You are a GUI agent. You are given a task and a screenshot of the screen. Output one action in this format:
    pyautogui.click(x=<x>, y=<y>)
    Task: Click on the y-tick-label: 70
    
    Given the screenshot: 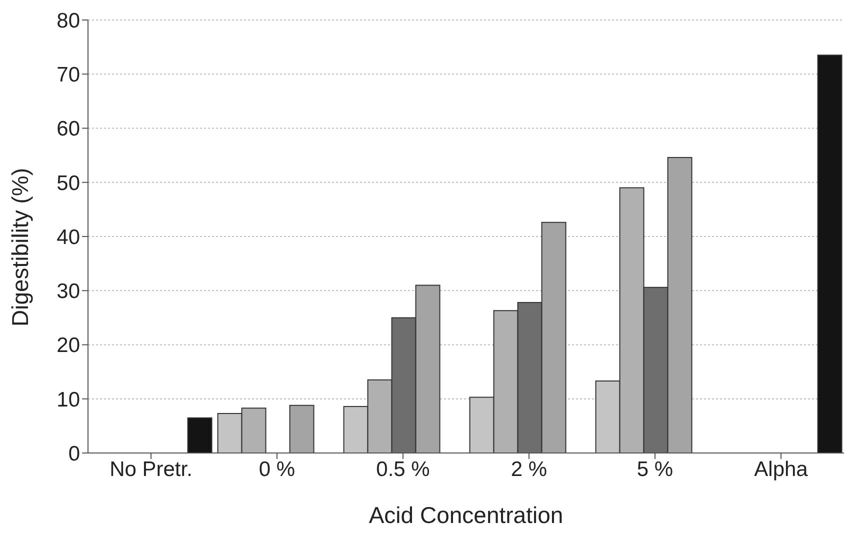 What is the action you would take?
    pyautogui.click(x=68, y=75)
    